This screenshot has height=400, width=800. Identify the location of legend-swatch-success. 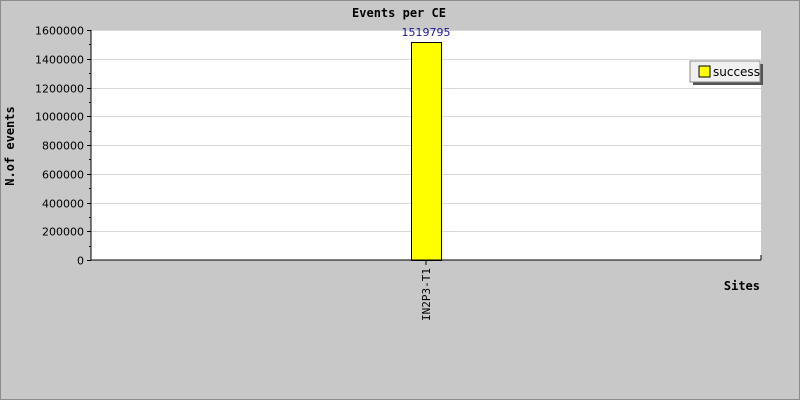
(704, 71).